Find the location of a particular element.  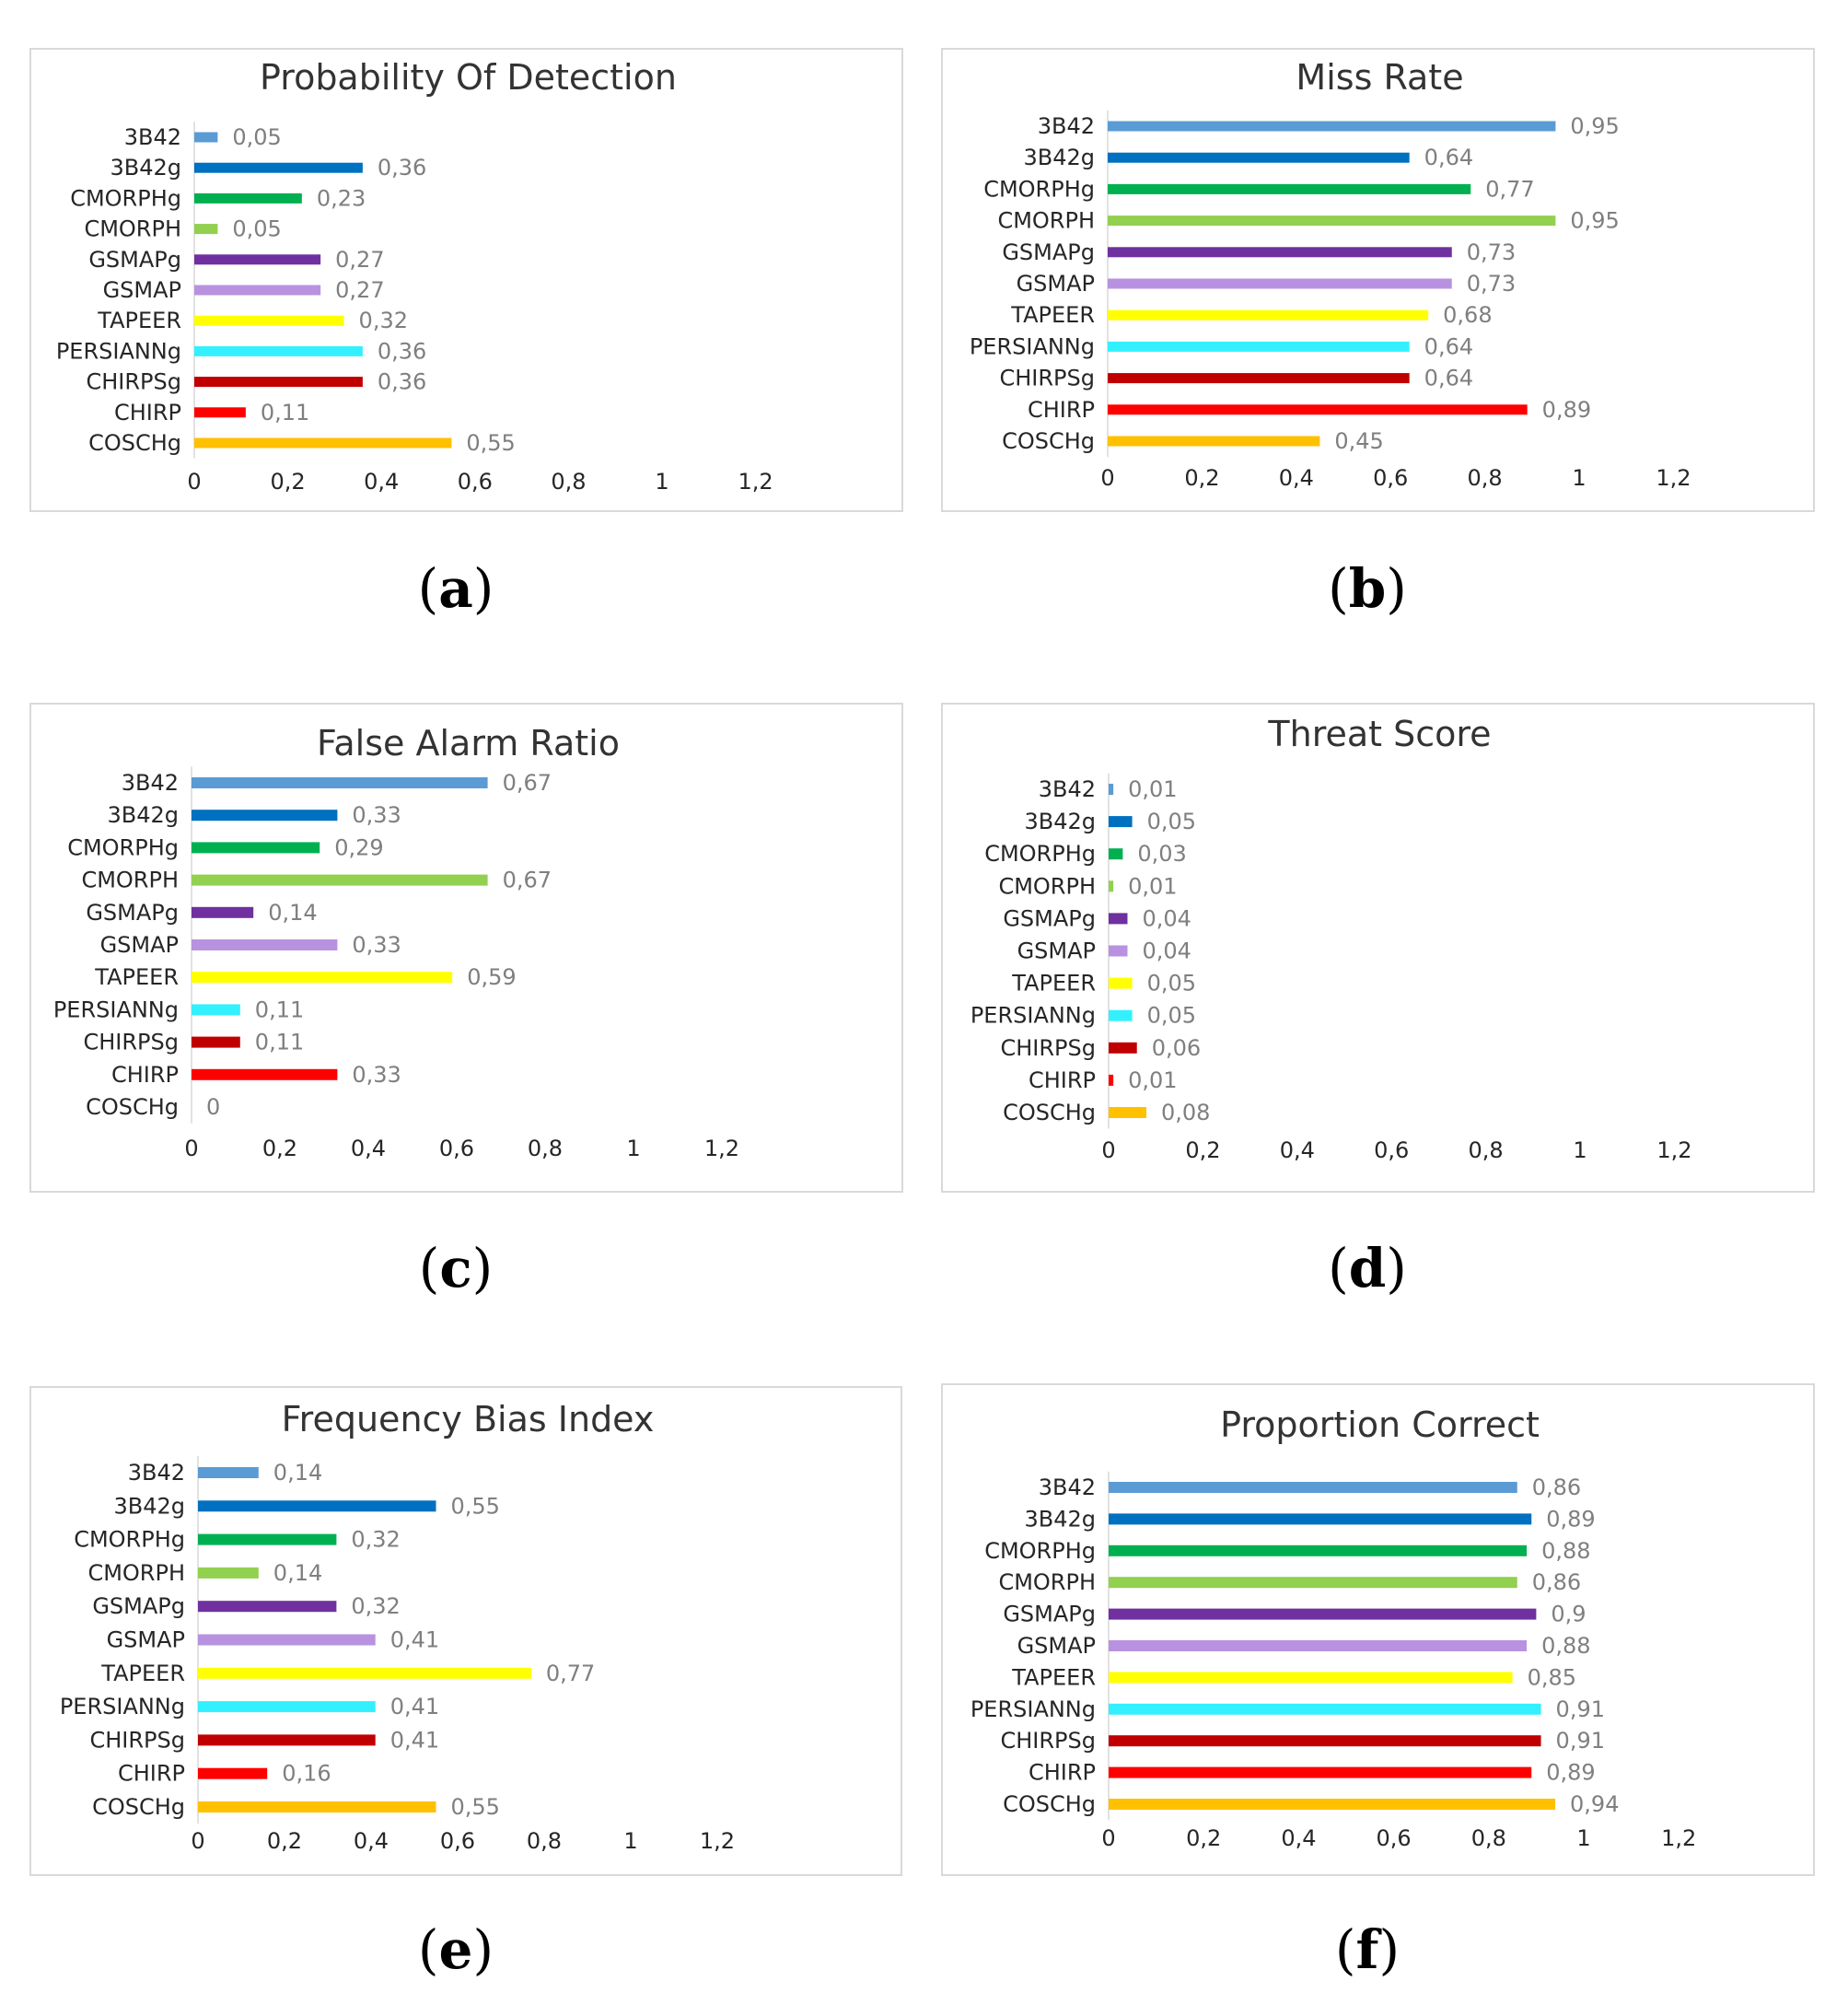

chart-title: Miss Rate is located at coordinates (1379, 77).